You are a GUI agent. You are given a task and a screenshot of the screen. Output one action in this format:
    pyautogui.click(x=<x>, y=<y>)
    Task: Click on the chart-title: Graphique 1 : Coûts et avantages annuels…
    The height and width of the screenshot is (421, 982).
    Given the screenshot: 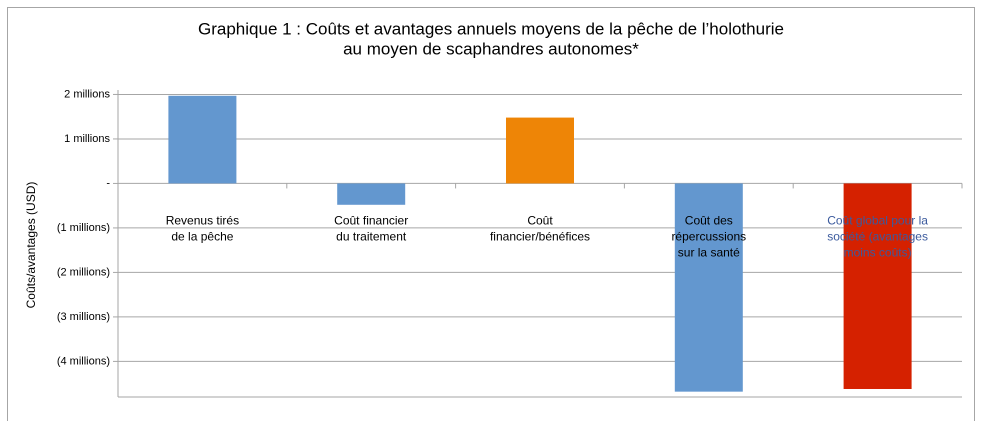 What is the action you would take?
    pyautogui.click(x=491, y=28)
    